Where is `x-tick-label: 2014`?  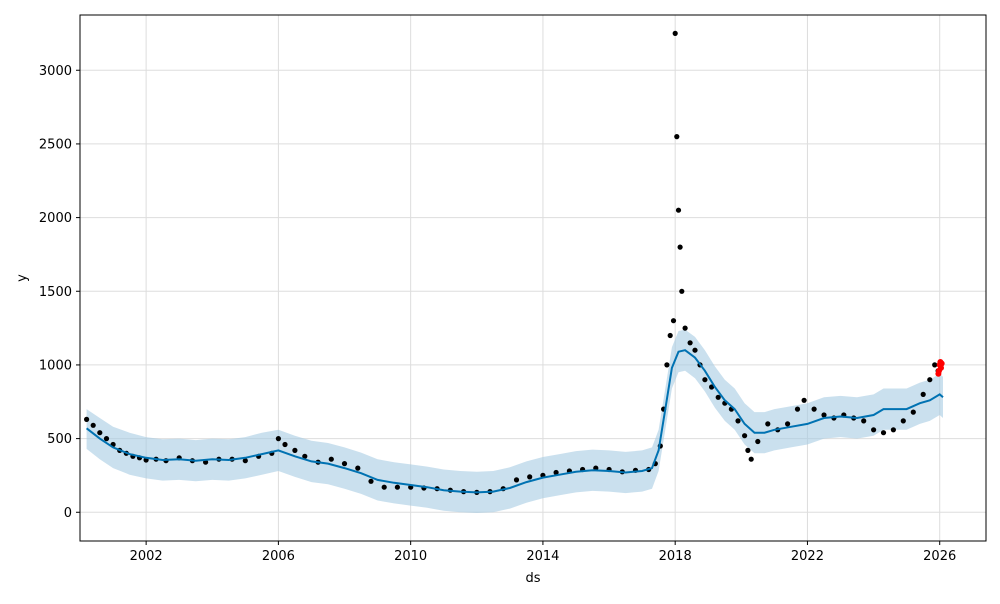 x-tick-label: 2014 is located at coordinates (542, 556).